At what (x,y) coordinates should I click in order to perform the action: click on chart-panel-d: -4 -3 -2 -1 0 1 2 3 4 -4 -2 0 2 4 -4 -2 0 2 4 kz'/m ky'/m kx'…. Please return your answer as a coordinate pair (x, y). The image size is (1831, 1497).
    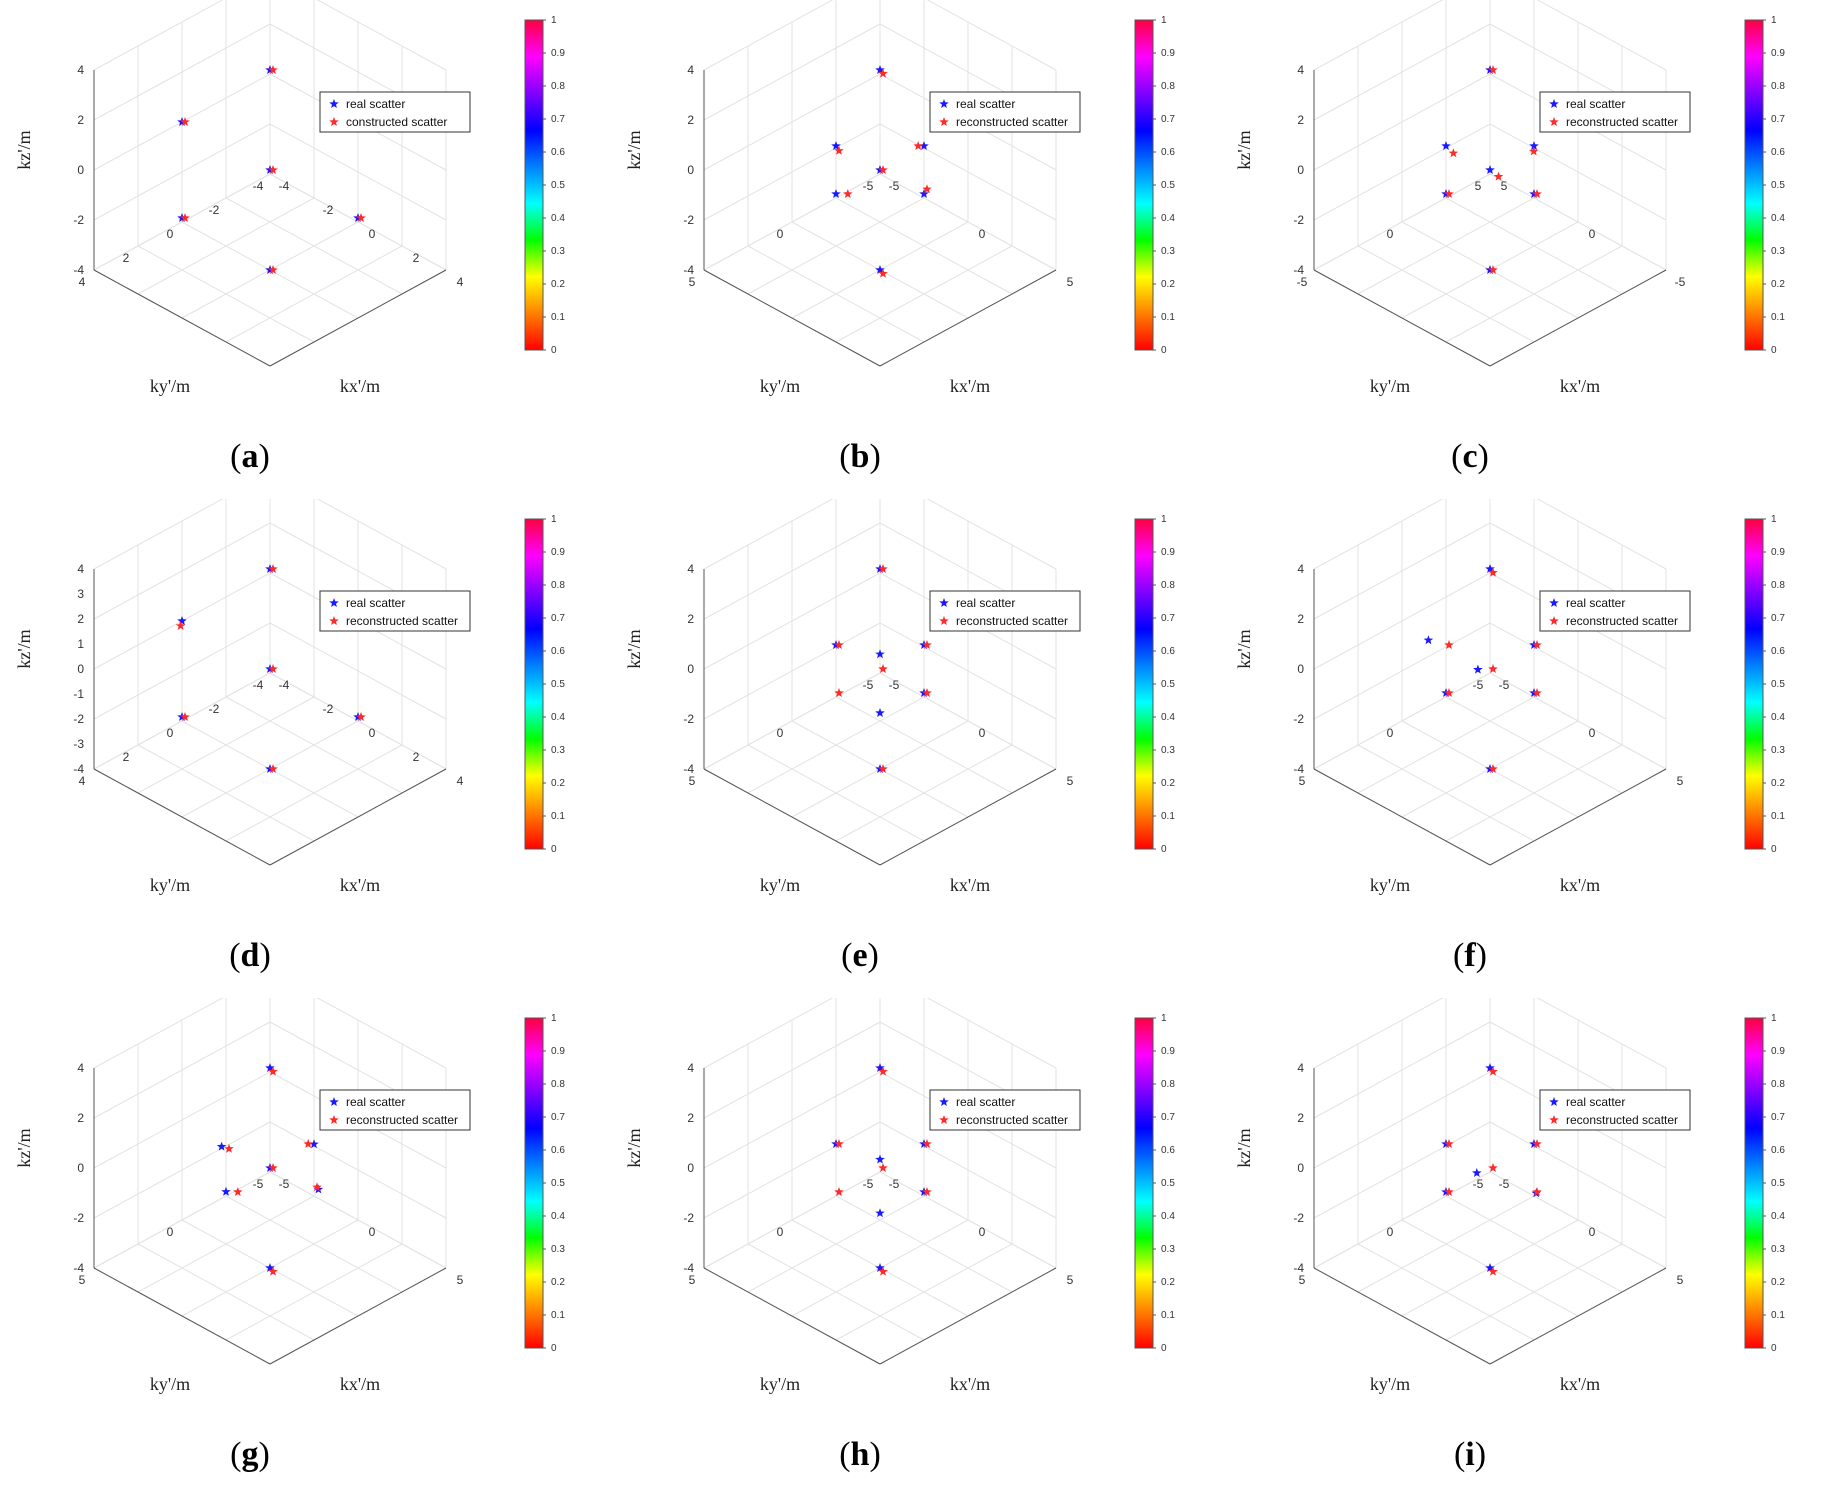
    Looking at the image, I should click on (305, 748).